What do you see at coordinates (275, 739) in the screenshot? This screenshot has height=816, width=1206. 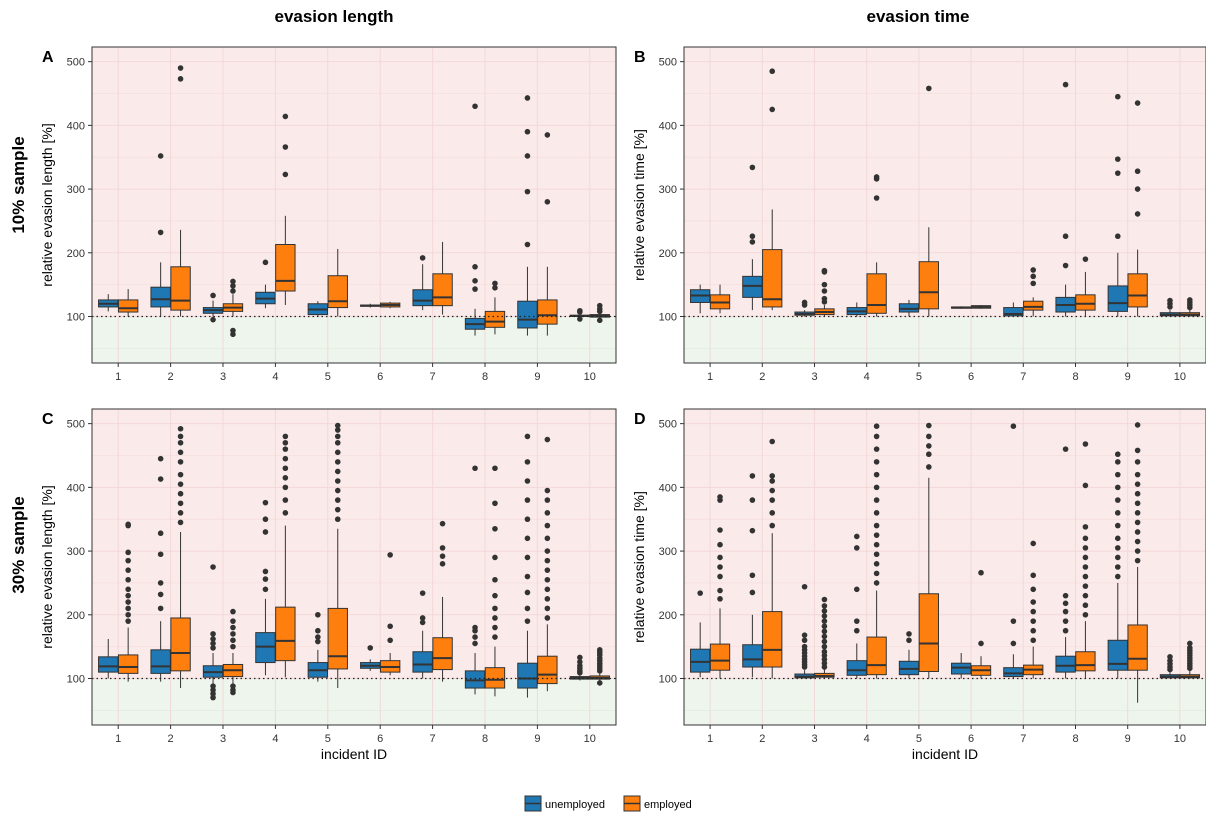 I see `x-tick-label: 4` at bounding box center [275, 739].